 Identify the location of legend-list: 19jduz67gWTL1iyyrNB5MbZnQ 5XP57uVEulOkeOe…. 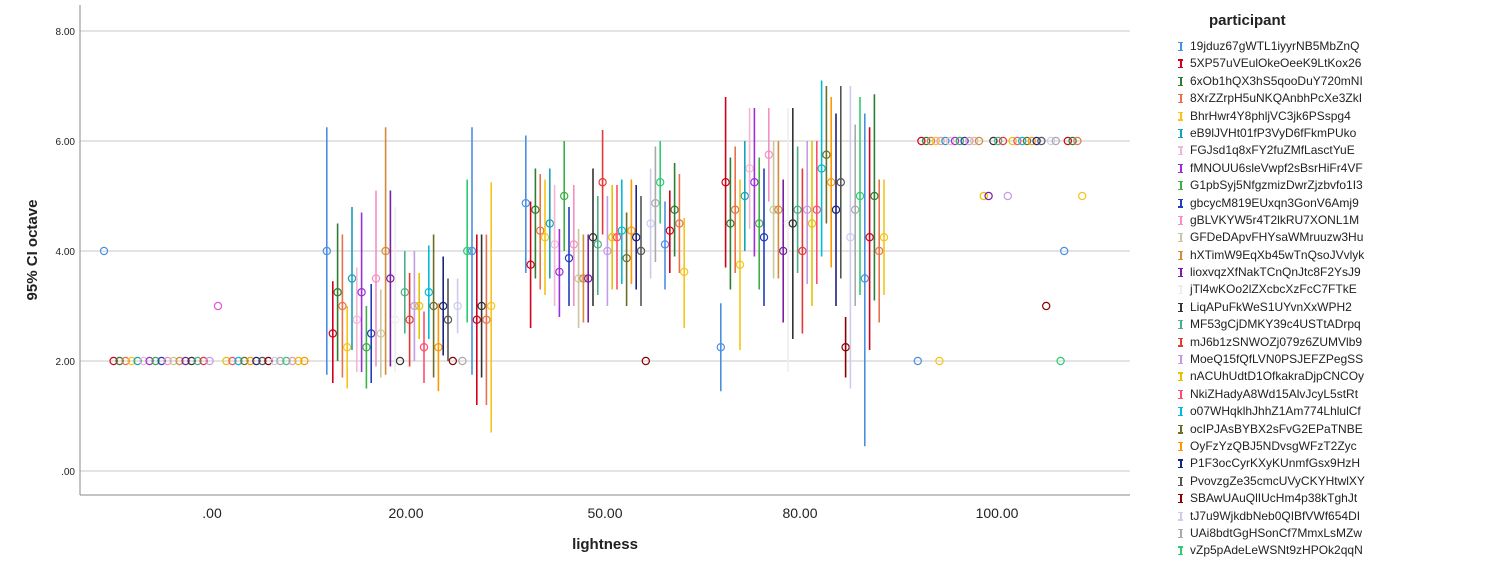
(1272, 300).